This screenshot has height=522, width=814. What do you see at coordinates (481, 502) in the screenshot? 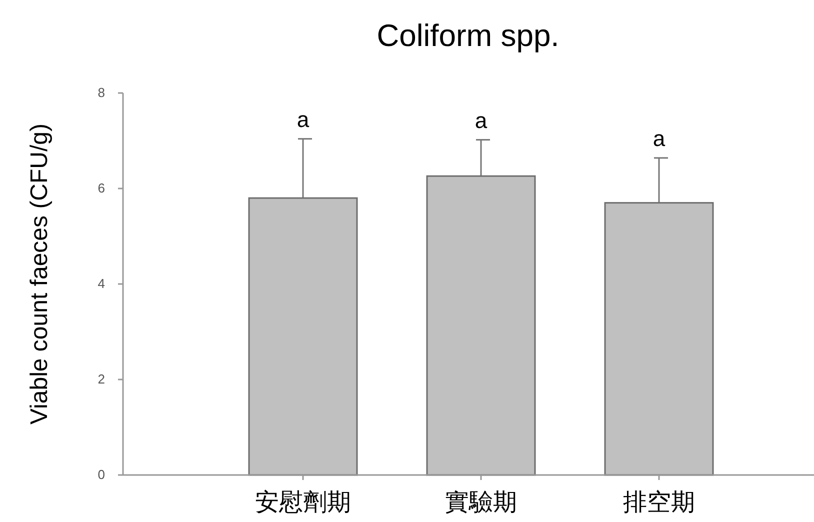
I see `xtick: 實驗期` at bounding box center [481, 502].